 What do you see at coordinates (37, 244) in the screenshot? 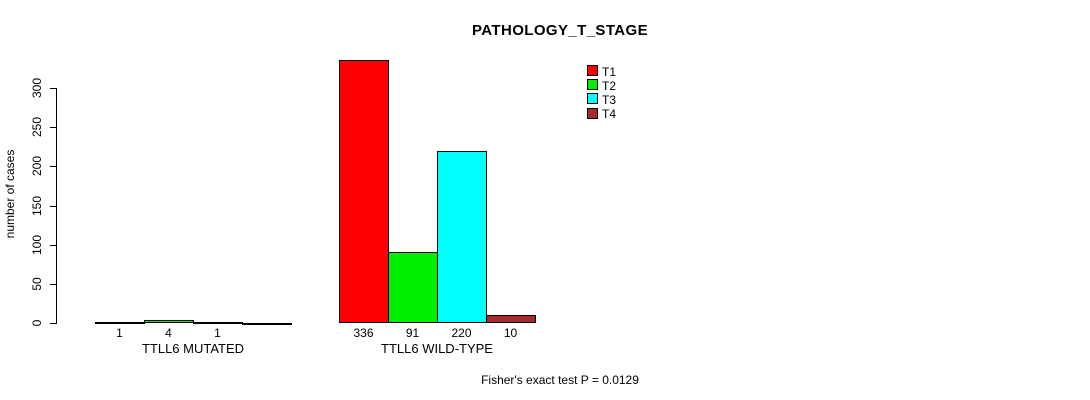
I see `y-tick-label: 100` at bounding box center [37, 244].